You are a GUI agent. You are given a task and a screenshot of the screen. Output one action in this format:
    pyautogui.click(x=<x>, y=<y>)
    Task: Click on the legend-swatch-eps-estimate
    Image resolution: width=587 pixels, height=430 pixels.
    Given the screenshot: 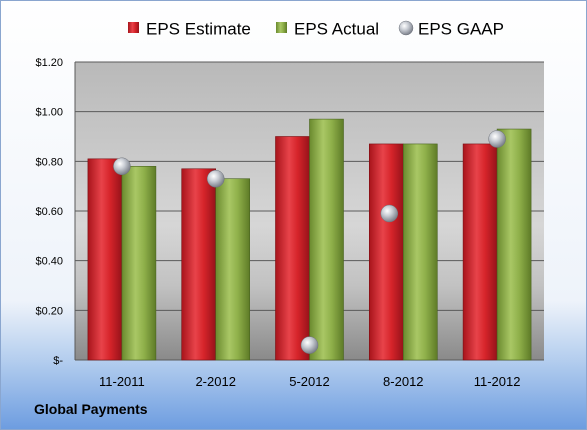 What is the action you would take?
    pyautogui.click(x=133, y=27)
    